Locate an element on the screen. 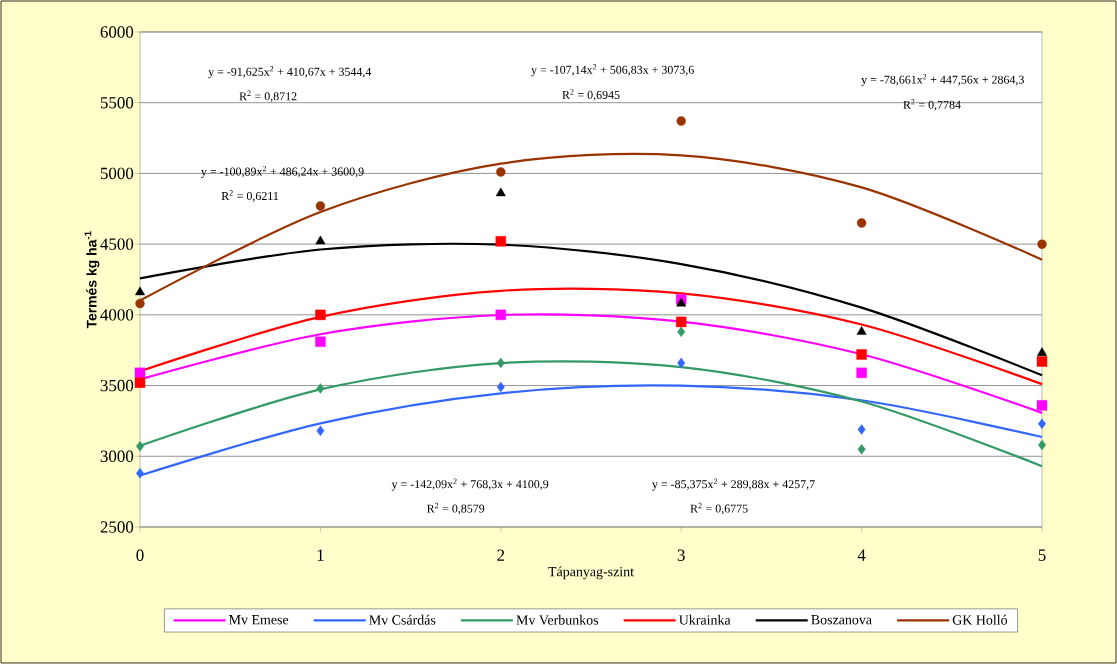 This screenshot has width=1117, height=664. y-axis-title: Termés kg ha$^{-1}$ is located at coordinates (92, 280).